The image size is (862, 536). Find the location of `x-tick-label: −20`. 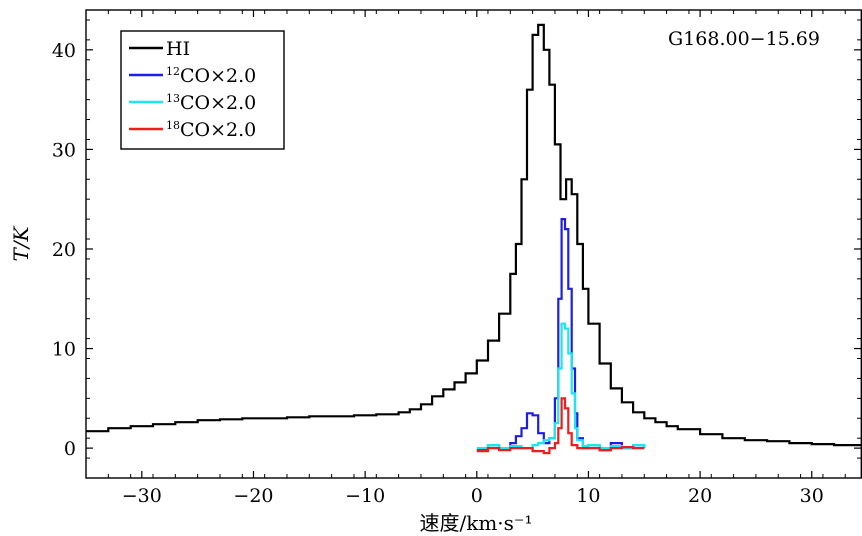

x-tick-label: −20 is located at coordinates (253, 496).